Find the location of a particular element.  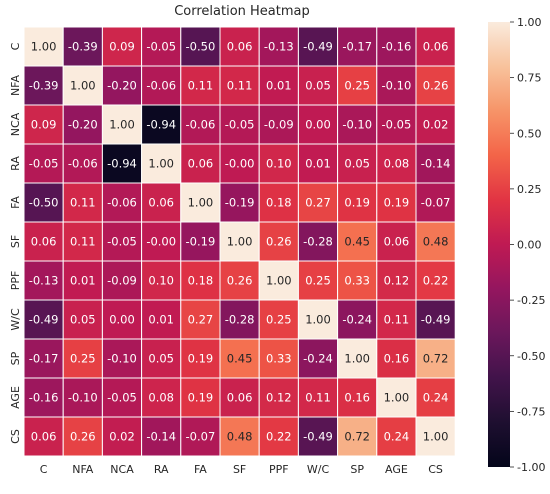

colorbar-tick-label: -0.50 is located at coordinates (531, 356).